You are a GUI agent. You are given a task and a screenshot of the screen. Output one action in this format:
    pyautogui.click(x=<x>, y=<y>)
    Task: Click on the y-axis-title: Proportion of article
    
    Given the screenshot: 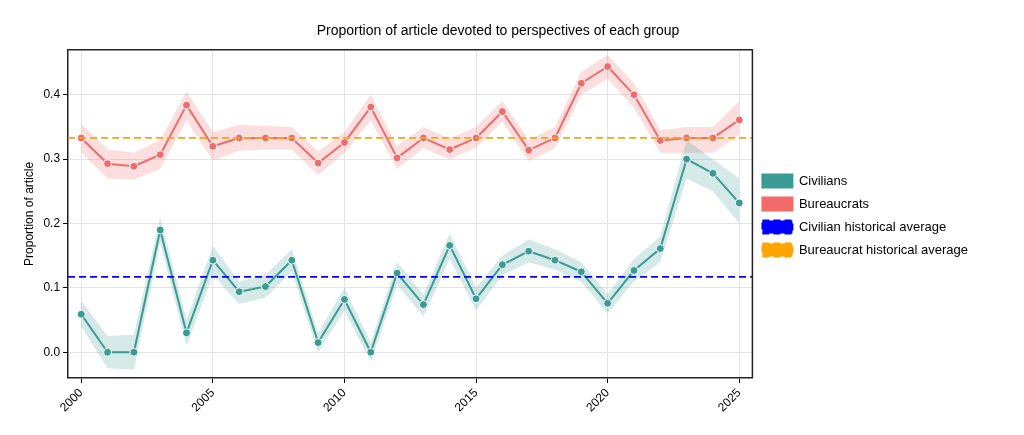 What is the action you would take?
    pyautogui.click(x=28, y=213)
    